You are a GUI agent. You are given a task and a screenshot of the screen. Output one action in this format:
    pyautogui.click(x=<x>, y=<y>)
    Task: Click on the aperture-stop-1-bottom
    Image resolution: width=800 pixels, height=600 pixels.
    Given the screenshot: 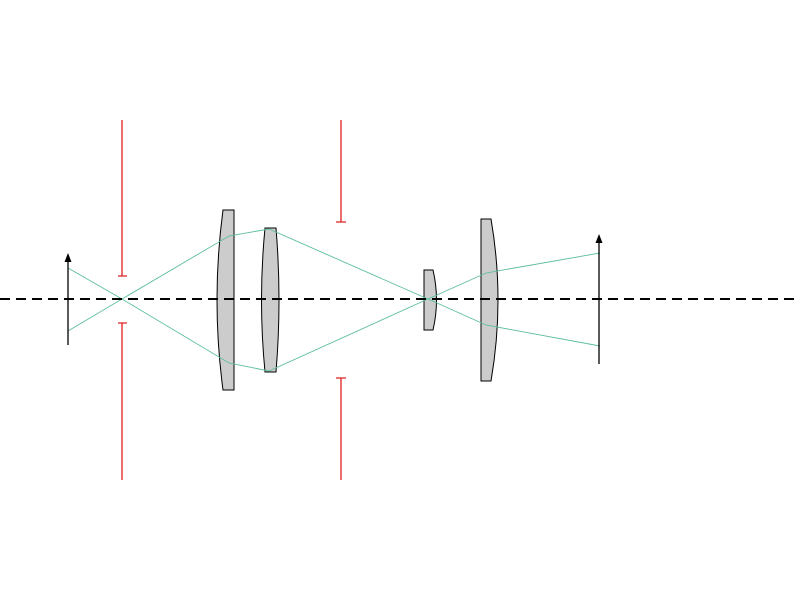 What is the action you would take?
    pyautogui.click(x=122, y=401)
    